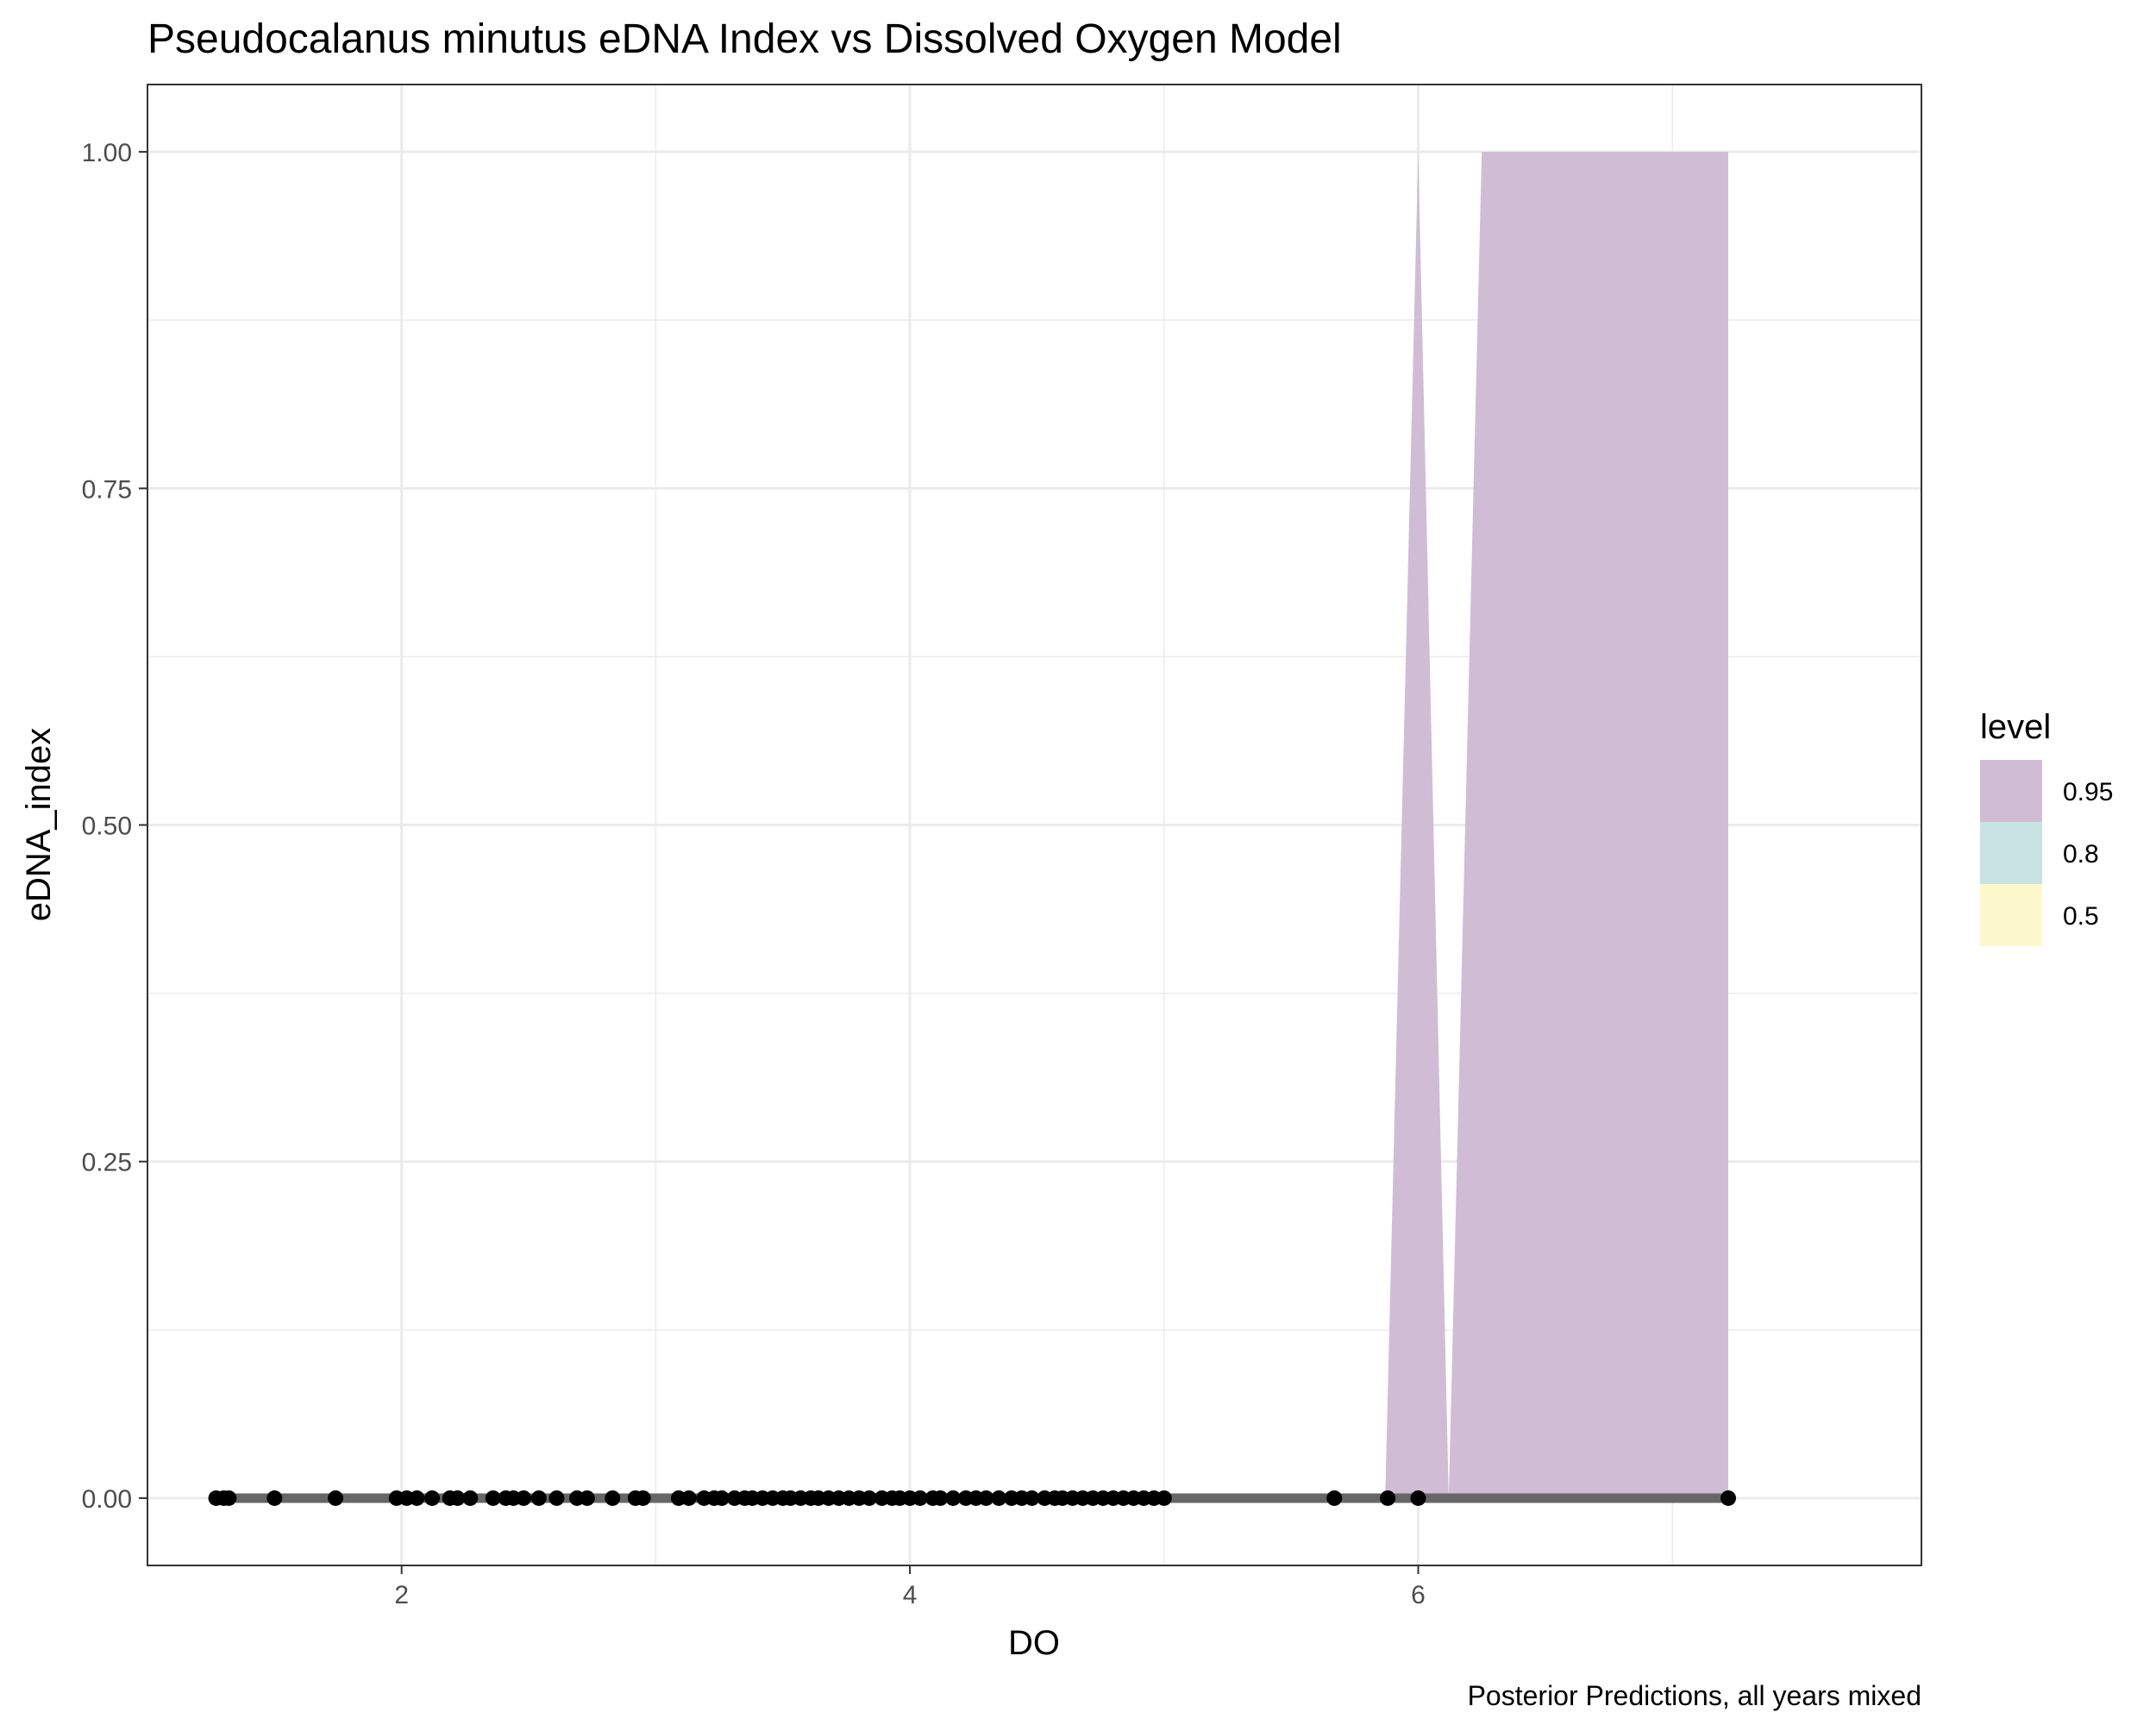 This screenshot has height=1725, width=2156. What do you see at coordinates (107, 153) in the screenshot?
I see `y-tick-label: 1.00` at bounding box center [107, 153].